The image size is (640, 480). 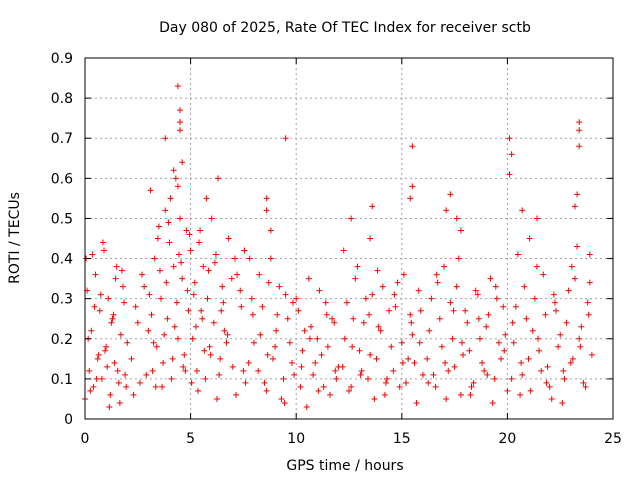 I want to click on x-tick-label: 15, so click(x=402, y=439).